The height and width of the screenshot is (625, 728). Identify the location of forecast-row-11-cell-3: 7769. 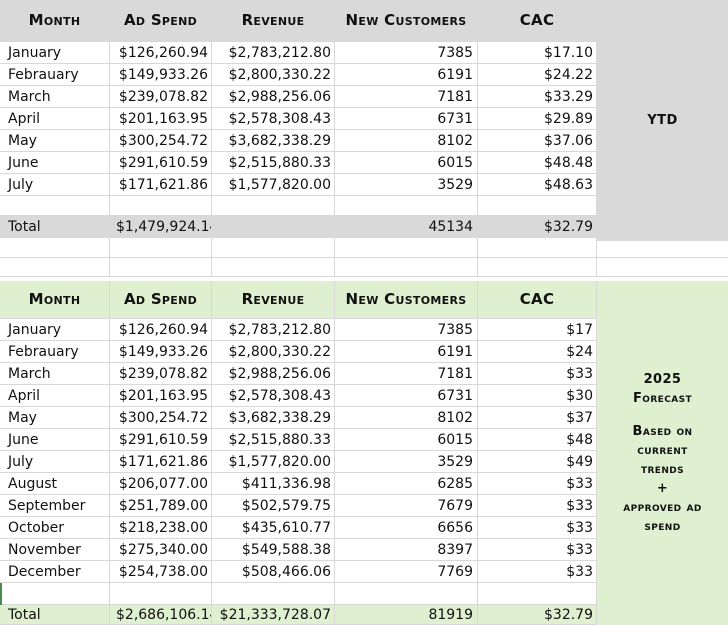
(406, 572).